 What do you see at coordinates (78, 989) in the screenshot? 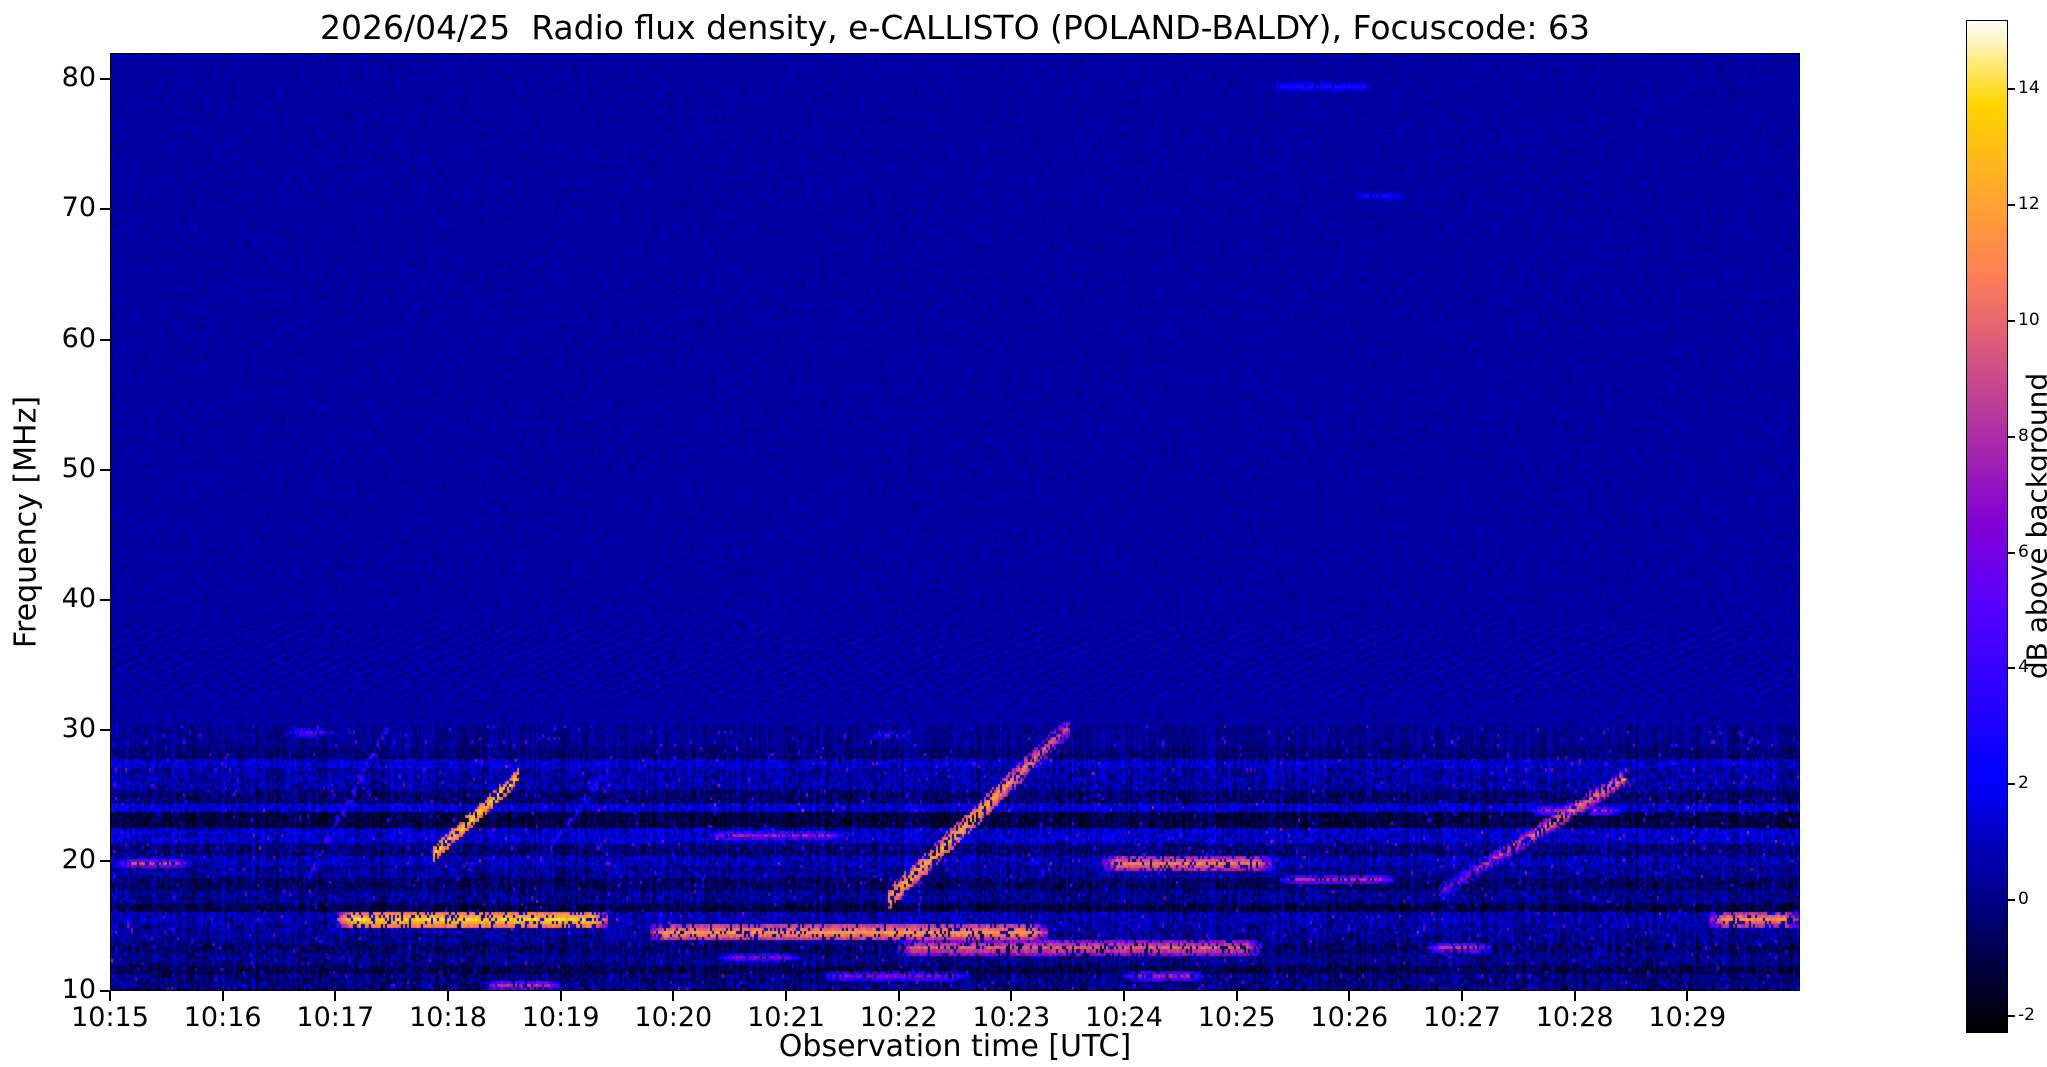
I see `y-tick-label: 10` at bounding box center [78, 989].